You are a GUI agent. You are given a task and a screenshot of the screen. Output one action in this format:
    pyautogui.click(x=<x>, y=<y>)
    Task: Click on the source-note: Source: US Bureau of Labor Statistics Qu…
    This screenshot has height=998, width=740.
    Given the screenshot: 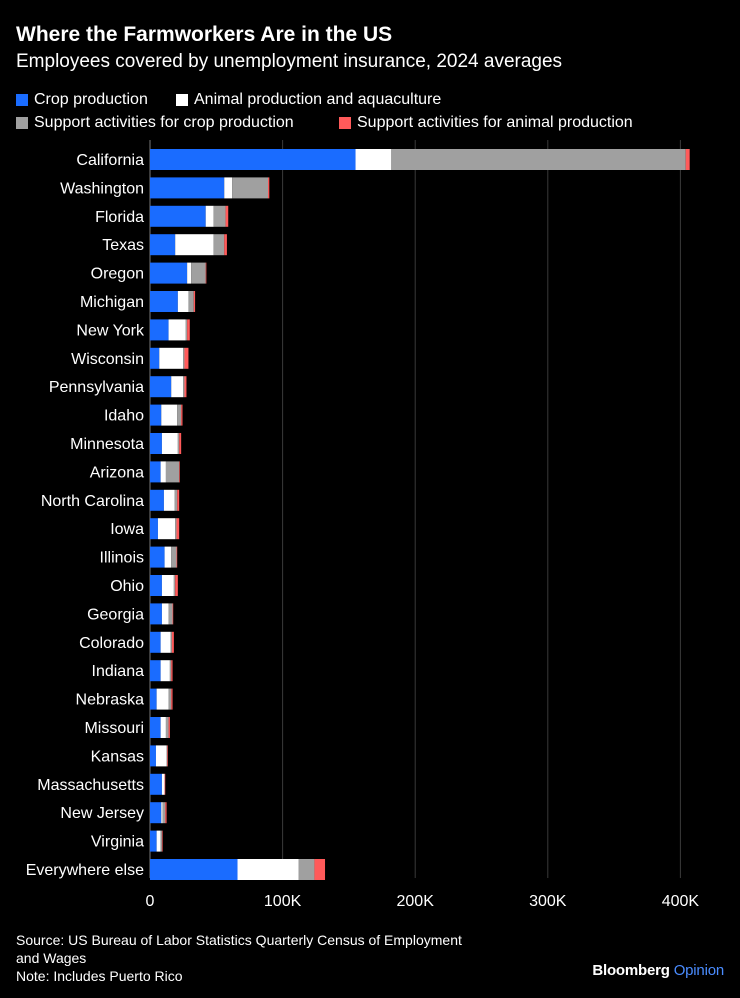 What is the action you would take?
    pyautogui.click(x=286, y=958)
    